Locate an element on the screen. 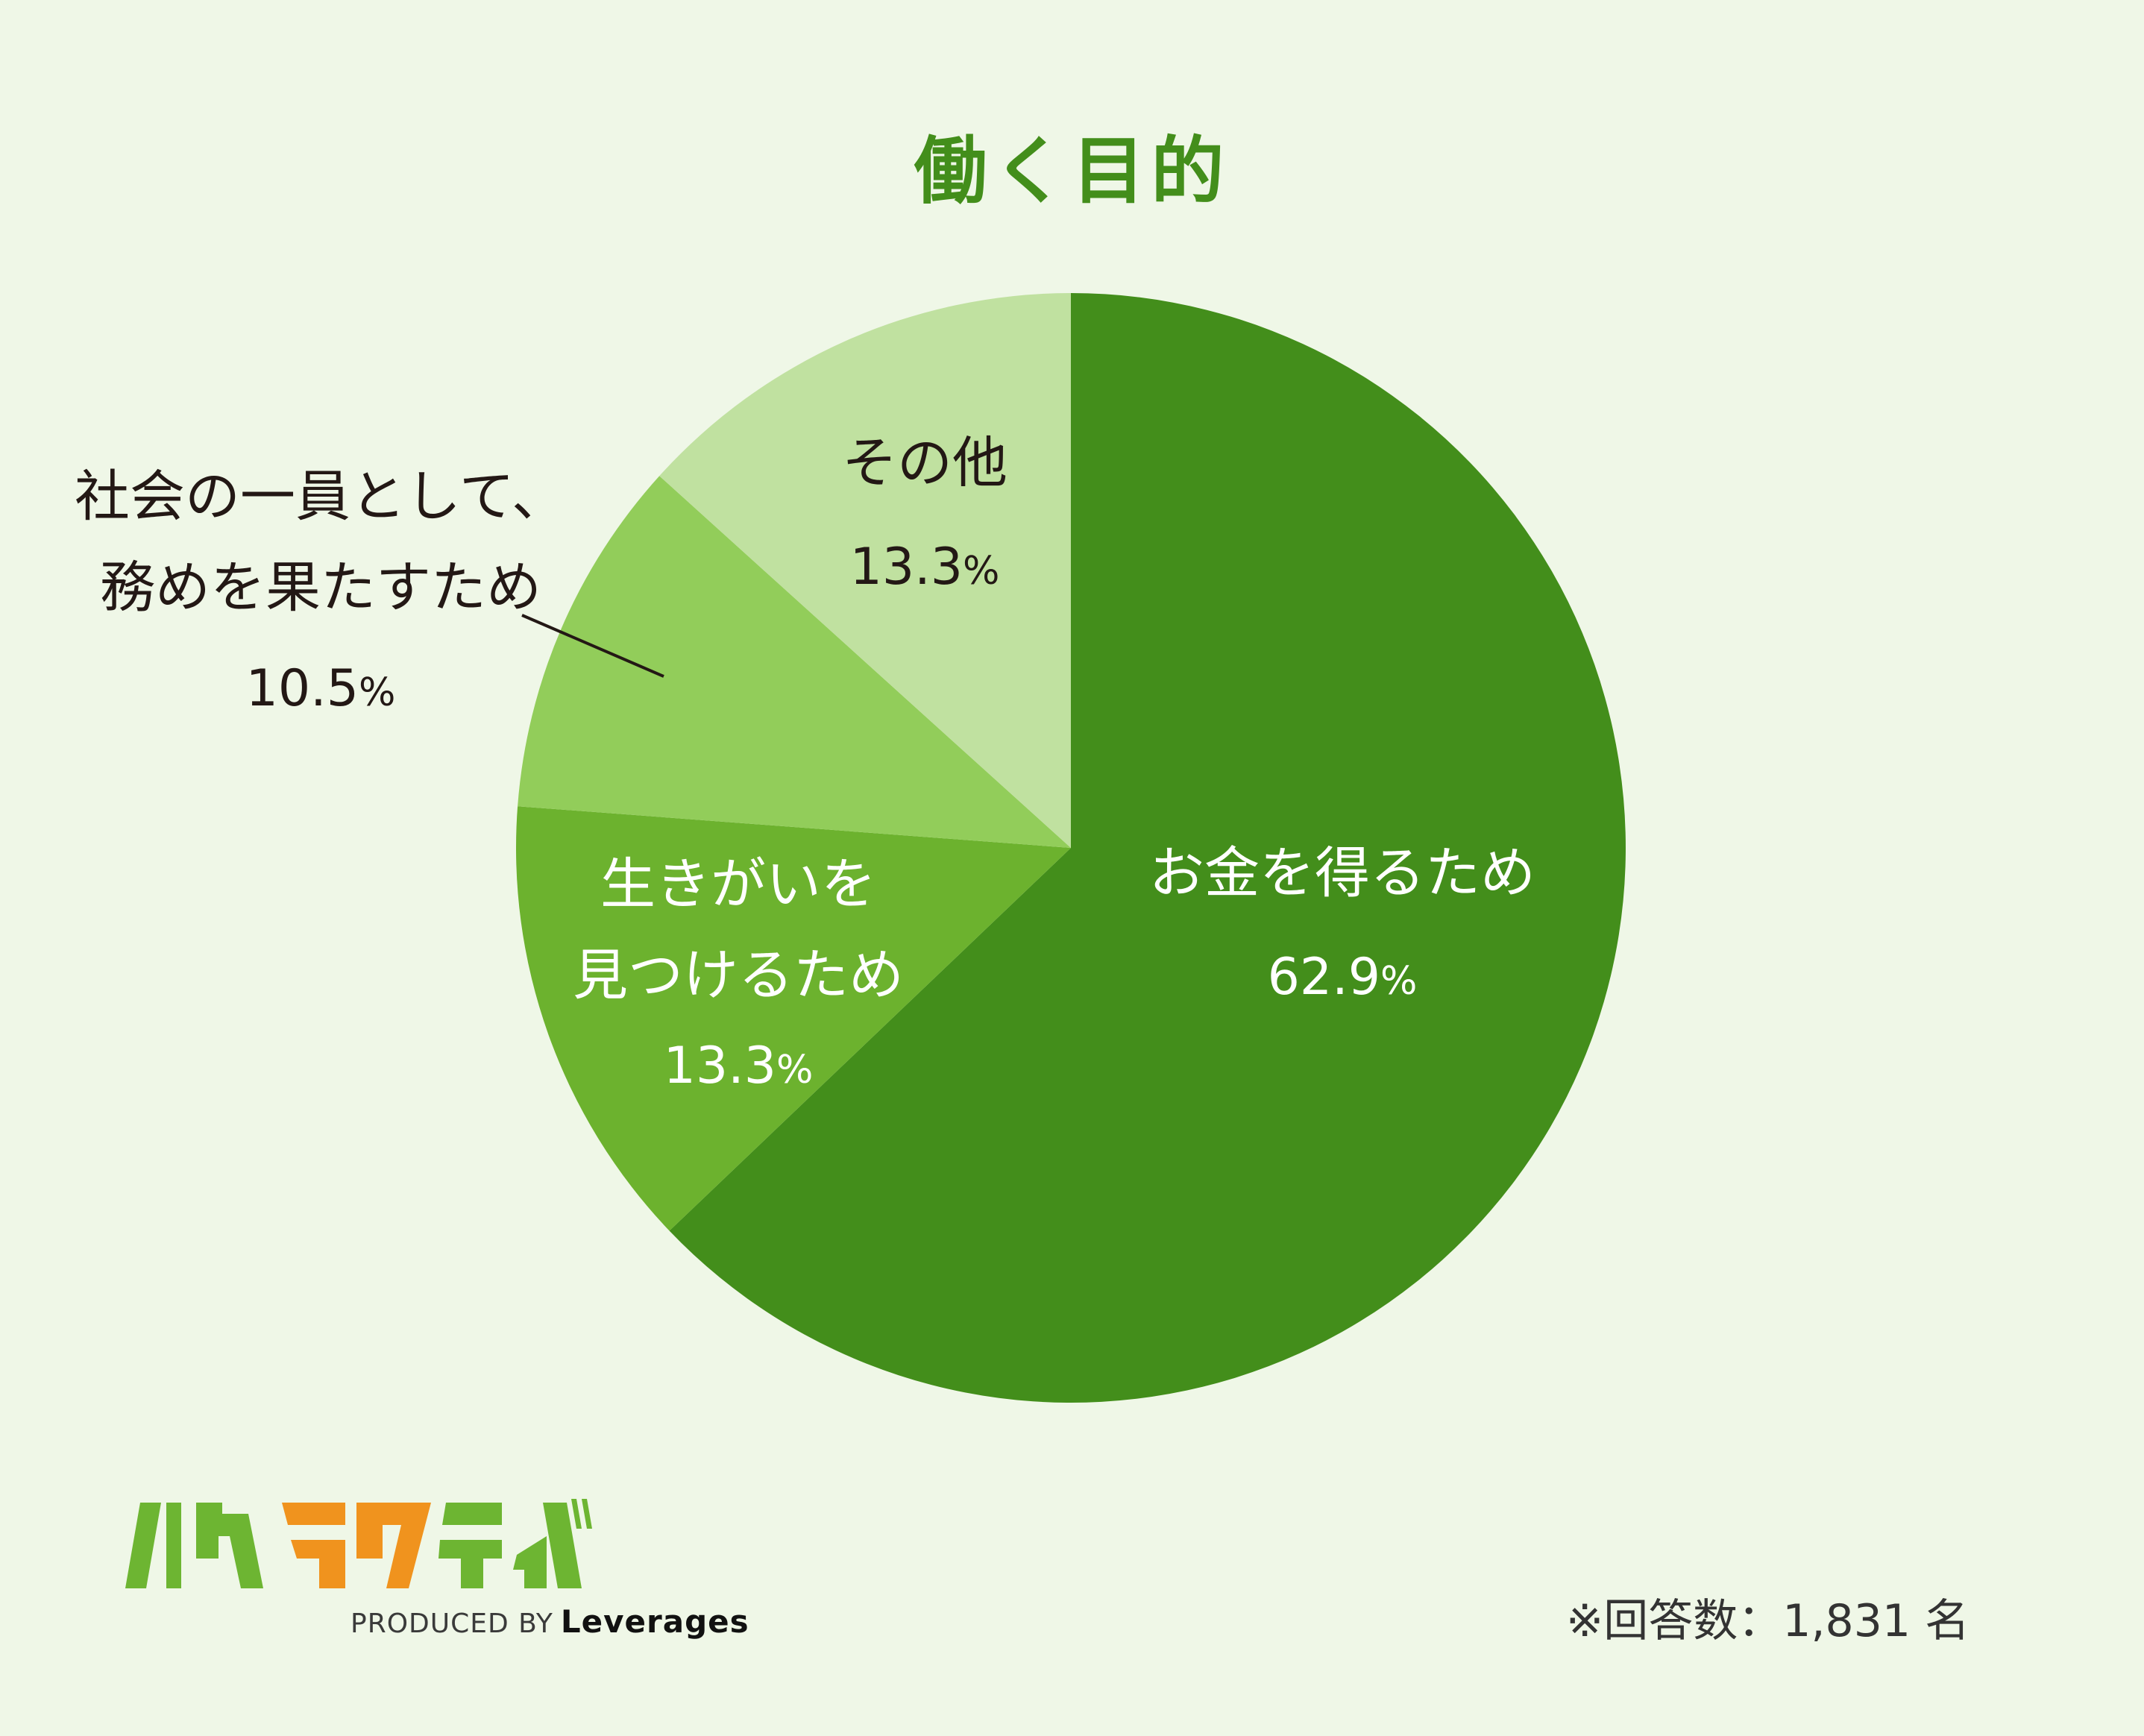  label-money-text: お金を得るため is located at coordinates (1342, 873).